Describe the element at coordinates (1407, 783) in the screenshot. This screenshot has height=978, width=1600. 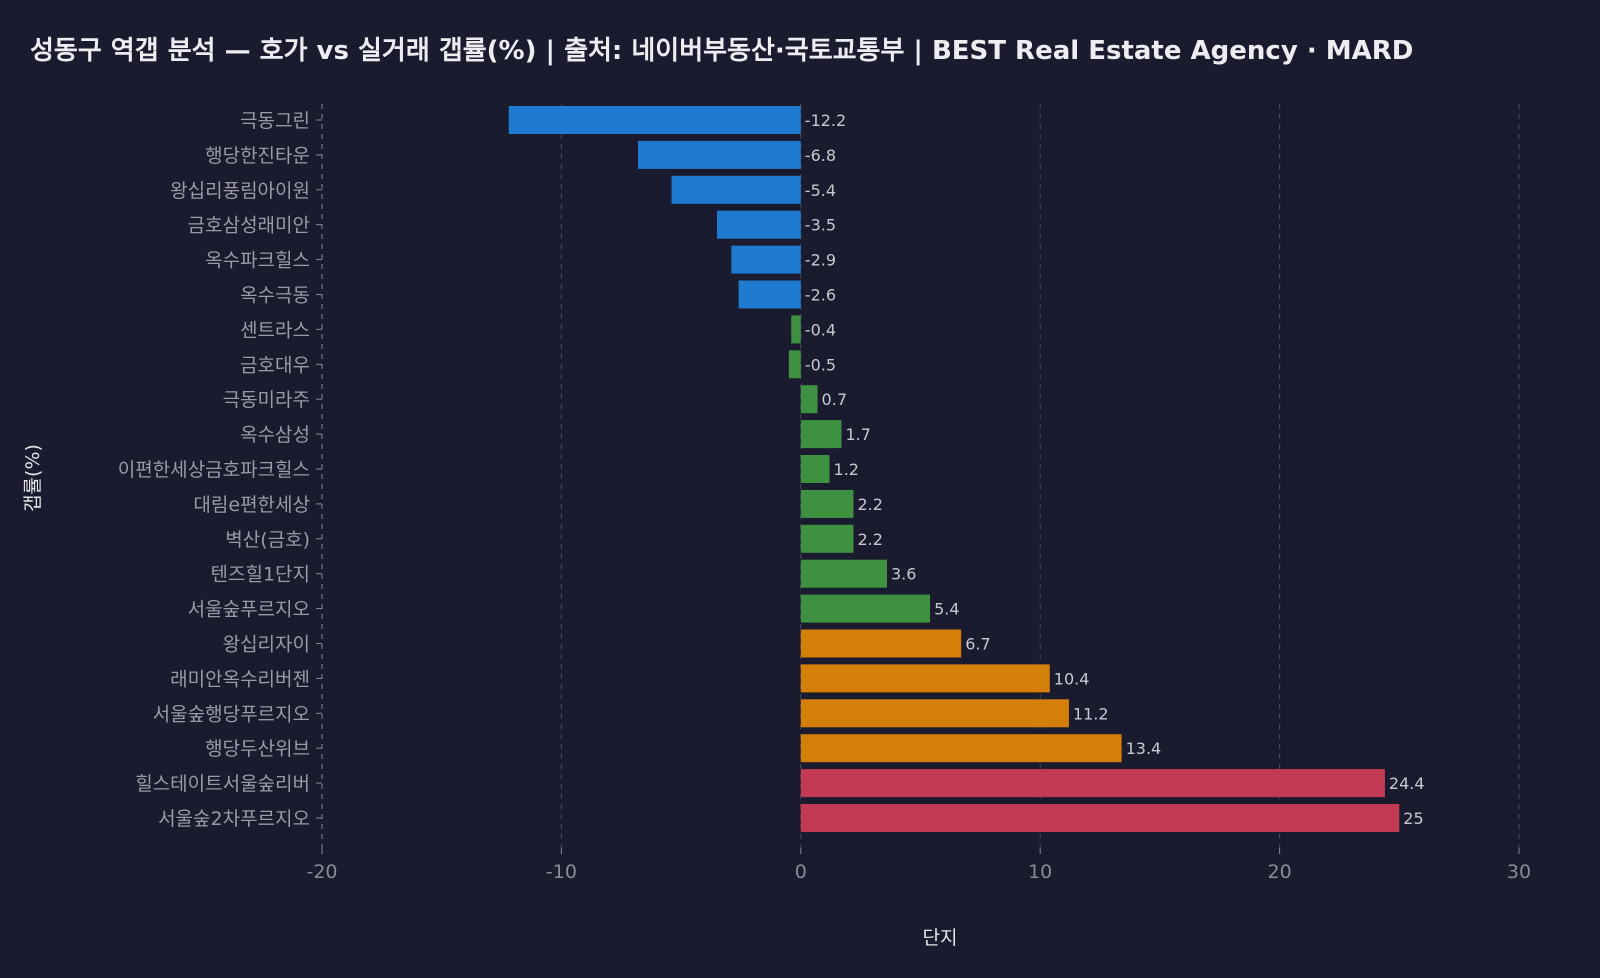
I see `data-label: 24.4` at that location.